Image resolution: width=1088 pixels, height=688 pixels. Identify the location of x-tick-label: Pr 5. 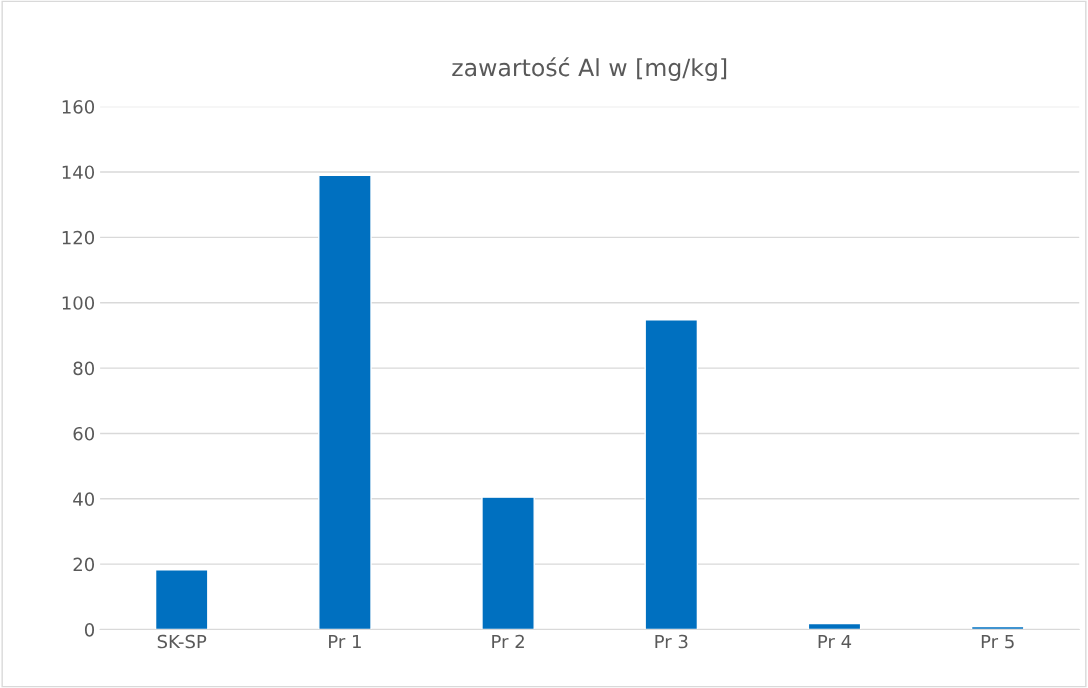
(997, 641).